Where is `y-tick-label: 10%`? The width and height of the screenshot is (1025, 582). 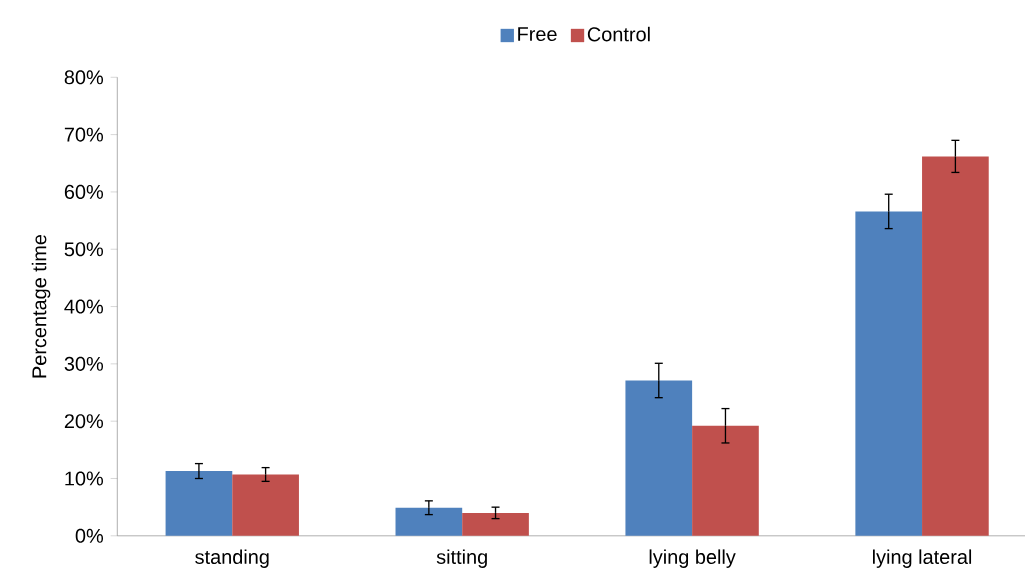 y-tick-label: 10% is located at coordinates (84, 478).